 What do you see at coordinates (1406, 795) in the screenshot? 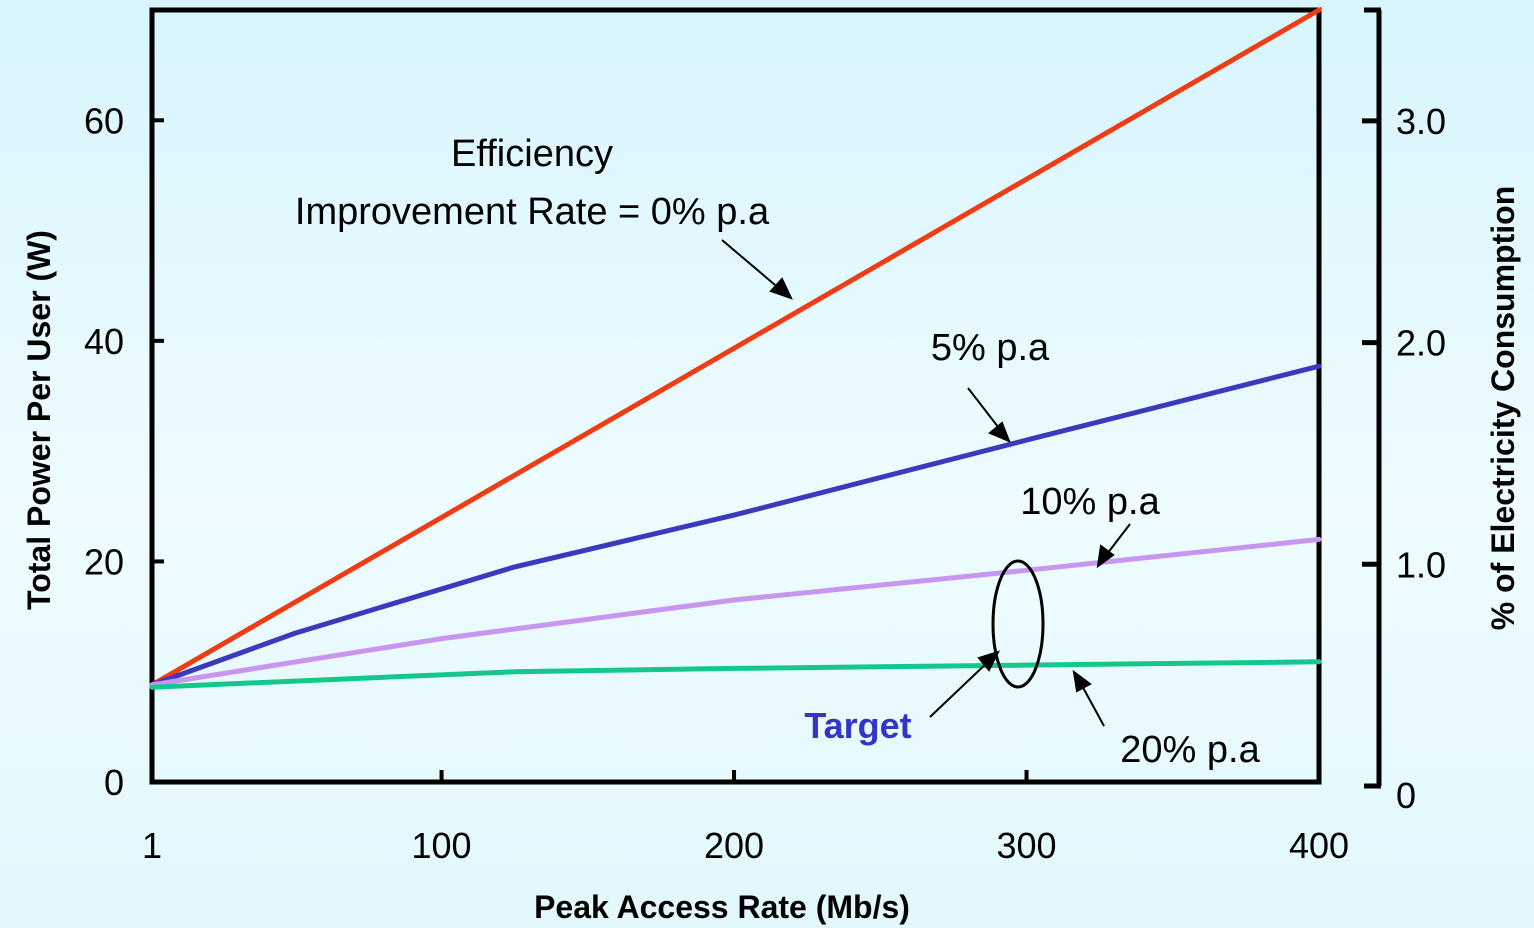
I see `y2-tick-label: 0` at bounding box center [1406, 795].